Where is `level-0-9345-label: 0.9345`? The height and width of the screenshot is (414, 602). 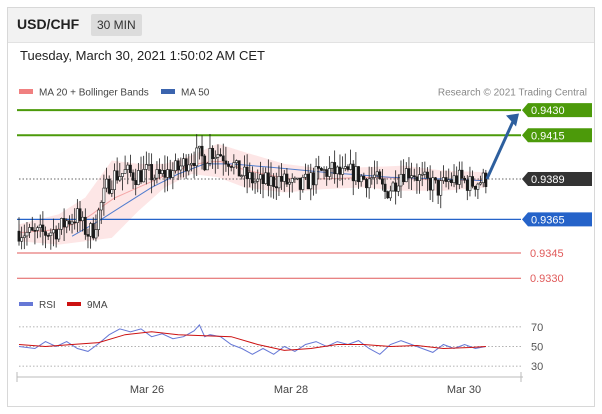
level-0-9345-label: 0.9345 is located at coordinates (547, 254).